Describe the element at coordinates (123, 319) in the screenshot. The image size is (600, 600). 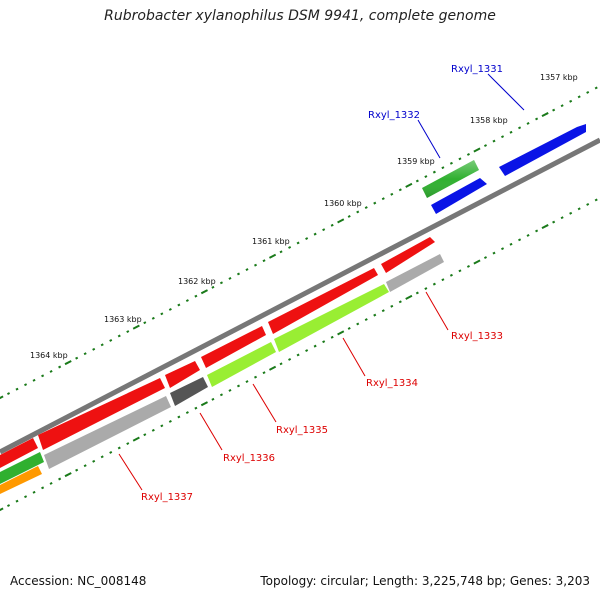
I see `scale-label-1363: 1363 kbp` at that location.